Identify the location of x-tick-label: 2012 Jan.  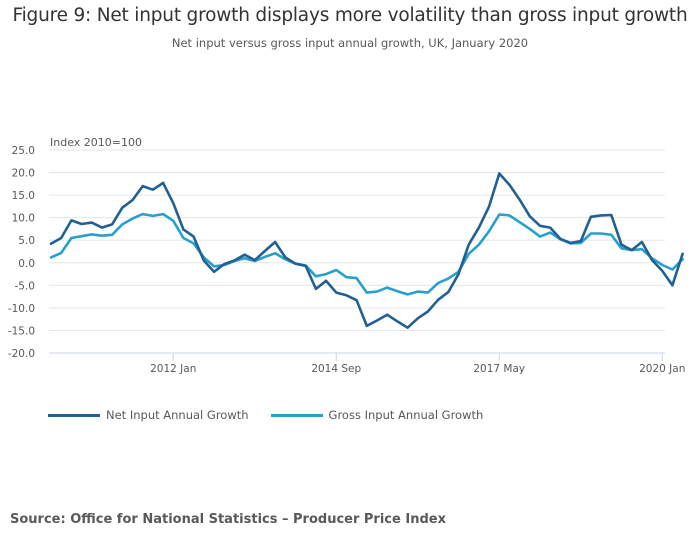
(173, 369).